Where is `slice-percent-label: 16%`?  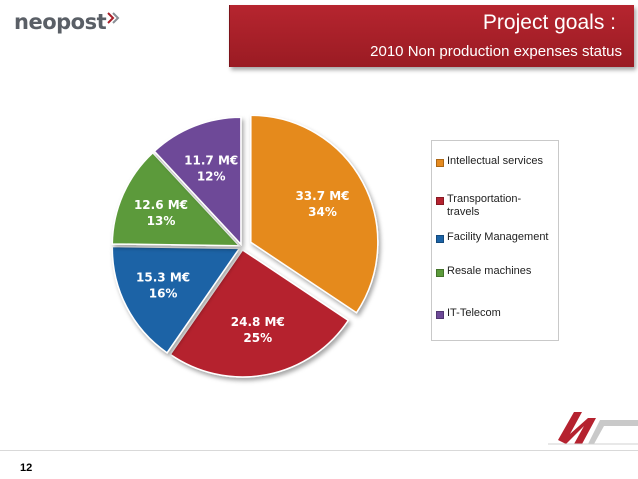 slice-percent-label: 16% is located at coordinates (163, 294).